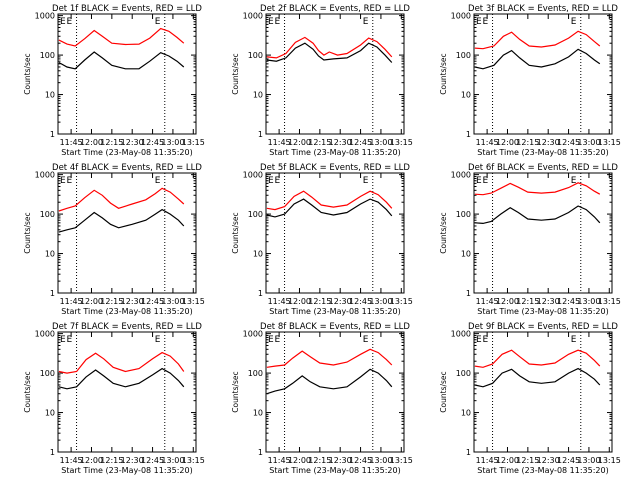  I want to click on panel-9-title: Det 9f BLACK = Events, RED = LLD, so click(543, 327).